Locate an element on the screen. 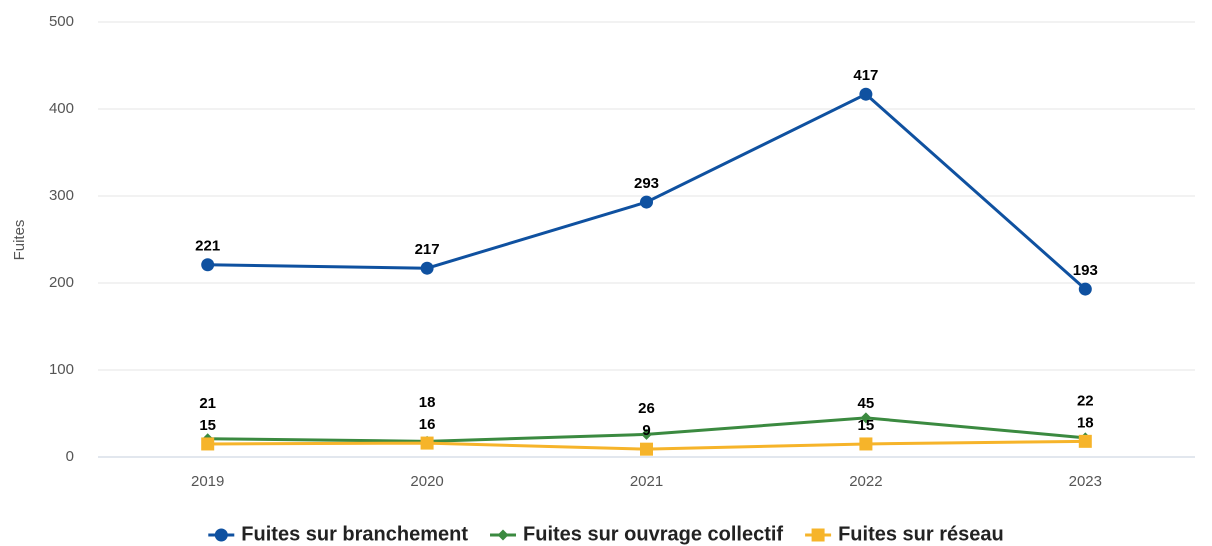  data-label: 45 is located at coordinates (866, 403).